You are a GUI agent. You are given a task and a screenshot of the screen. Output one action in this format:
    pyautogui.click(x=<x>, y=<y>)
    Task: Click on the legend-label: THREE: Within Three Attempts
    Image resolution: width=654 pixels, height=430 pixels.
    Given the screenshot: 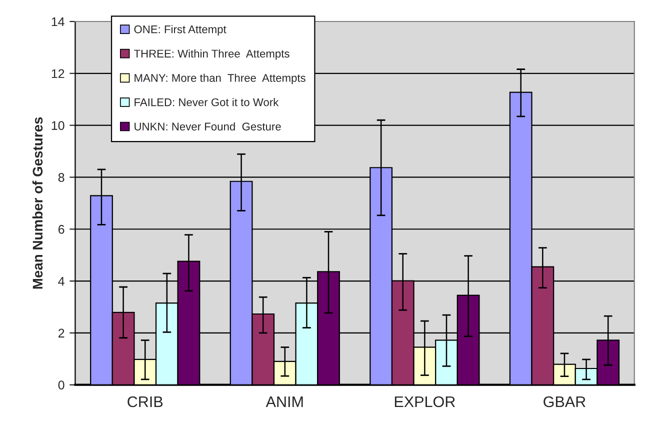 What is the action you would take?
    pyautogui.click(x=212, y=54)
    